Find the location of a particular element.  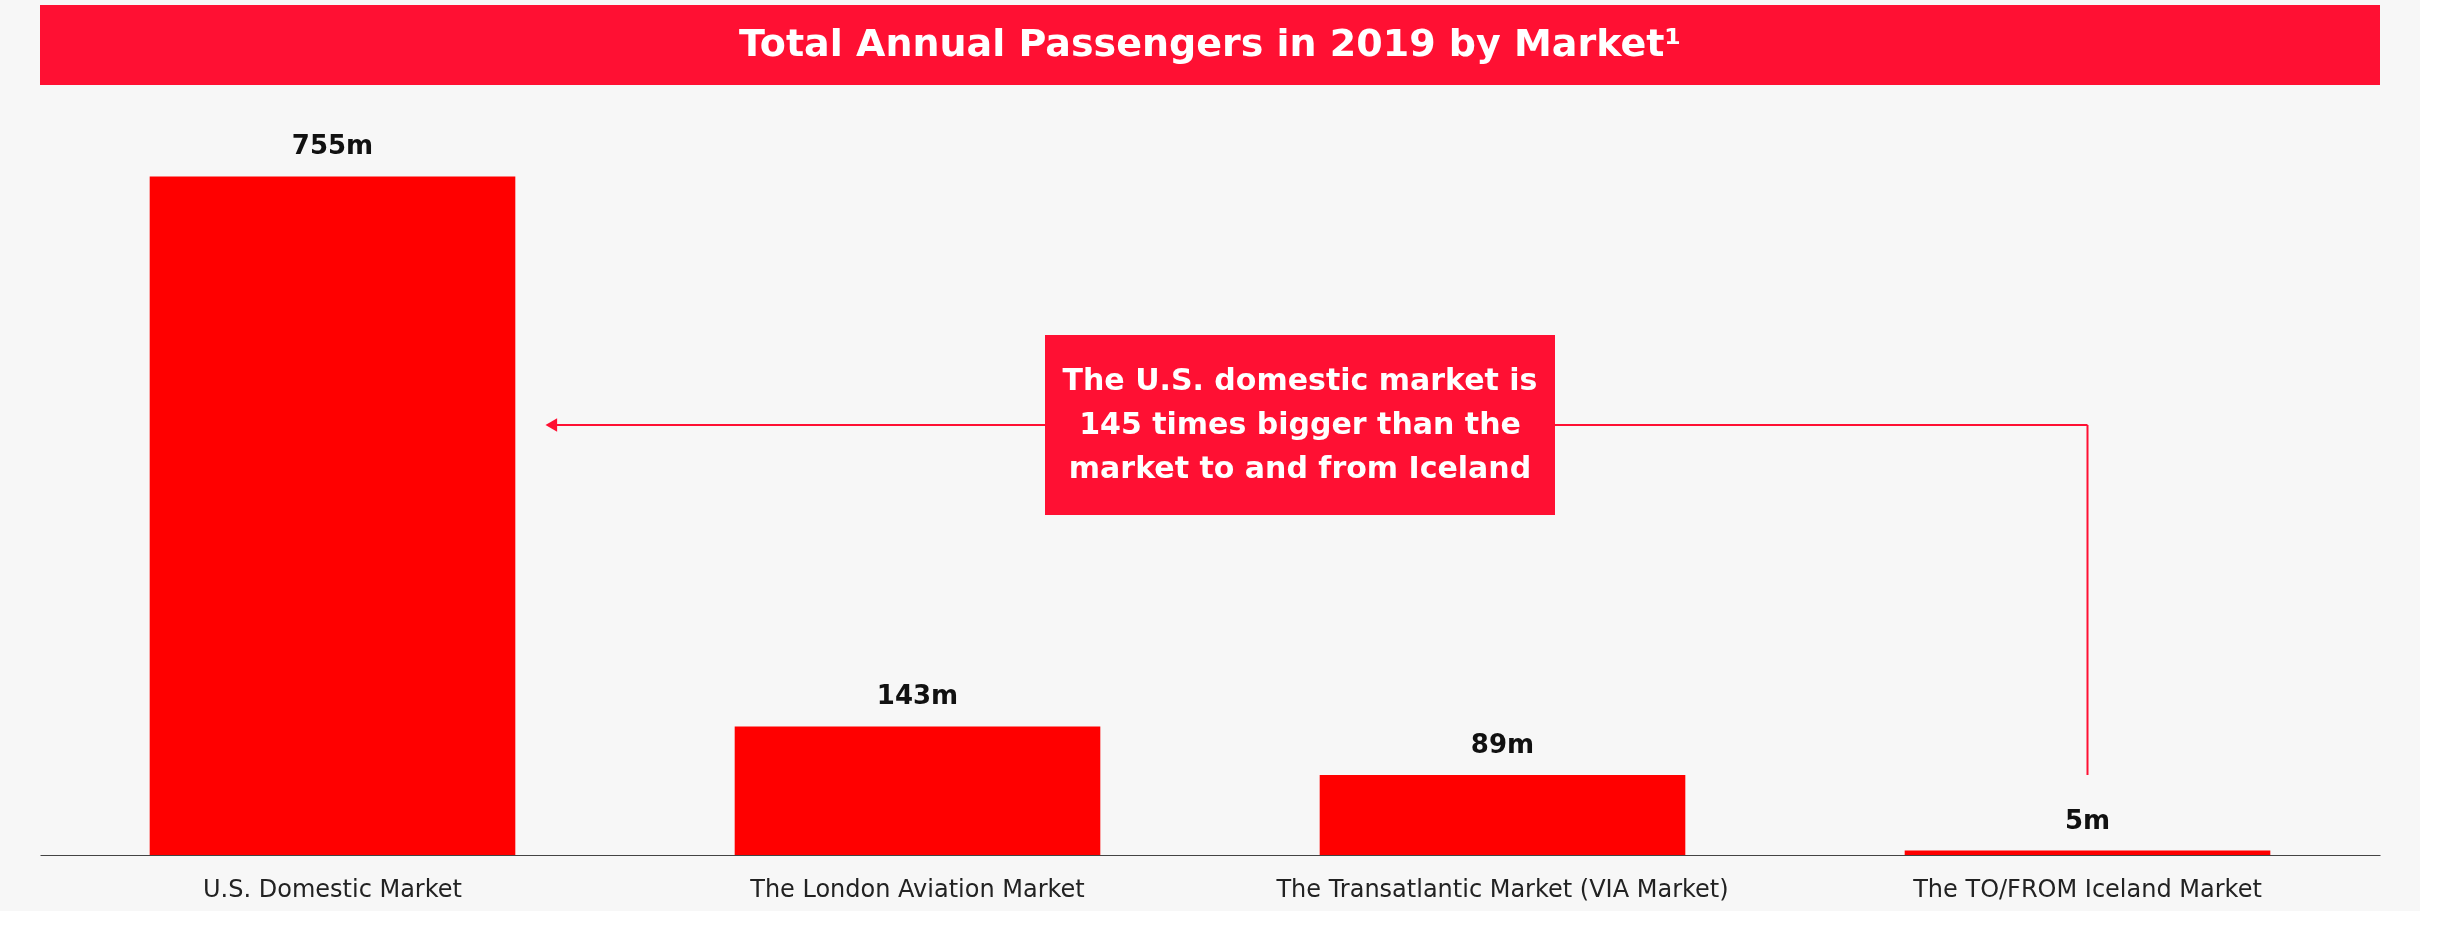

chart-title: Total Annual Passengers in 2019 by Market¹ is located at coordinates (1210, 43).